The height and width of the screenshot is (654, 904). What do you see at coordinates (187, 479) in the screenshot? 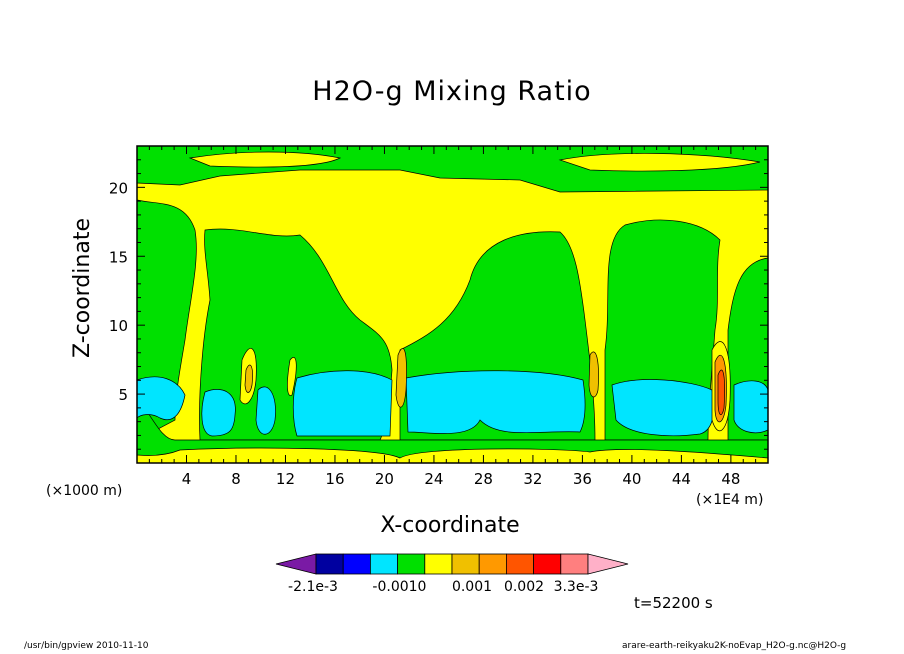
I see `x-tick-label: 4` at bounding box center [187, 479].